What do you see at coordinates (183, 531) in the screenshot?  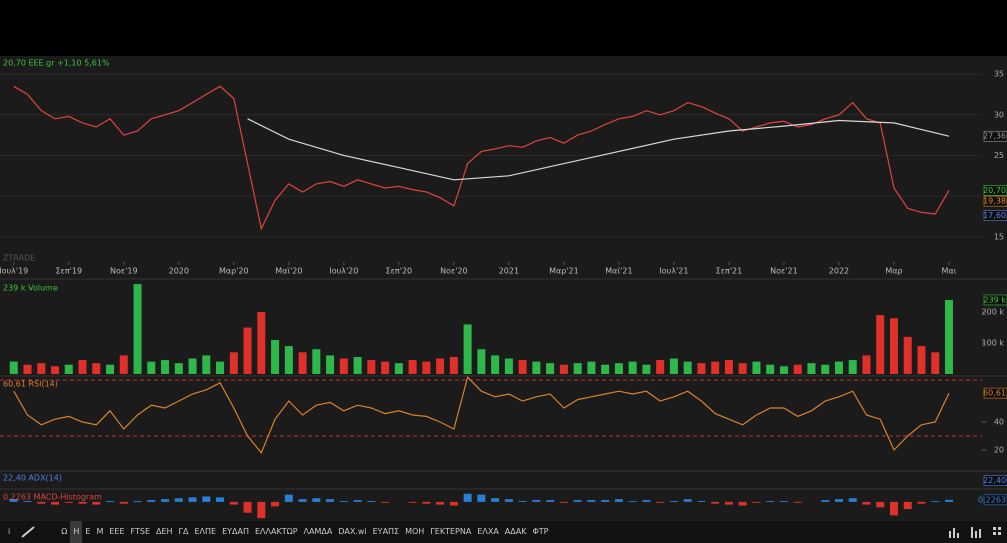 I see `toolbar-item: ΓΔ` at bounding box center [183, 531].